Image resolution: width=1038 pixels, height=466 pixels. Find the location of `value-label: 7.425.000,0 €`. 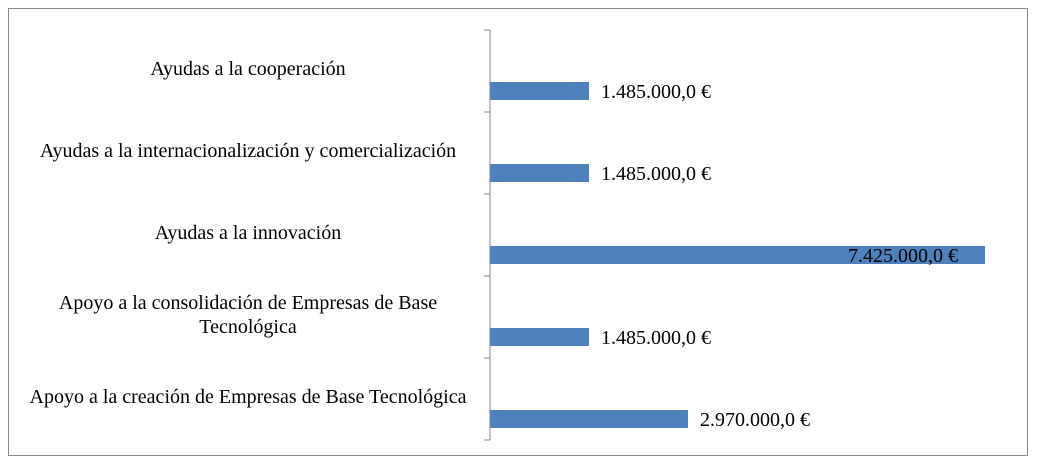

value-label: 7.425.000,0 € is located at coordinates (903, 256).